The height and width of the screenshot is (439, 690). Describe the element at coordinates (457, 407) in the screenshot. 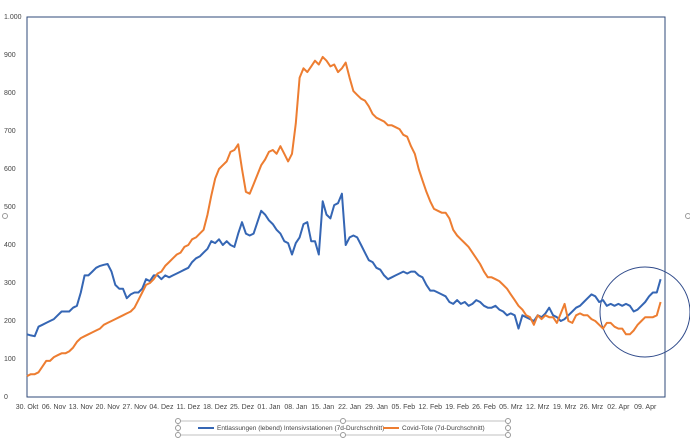

I see `x-tick-label: 19. Feb` at that location.